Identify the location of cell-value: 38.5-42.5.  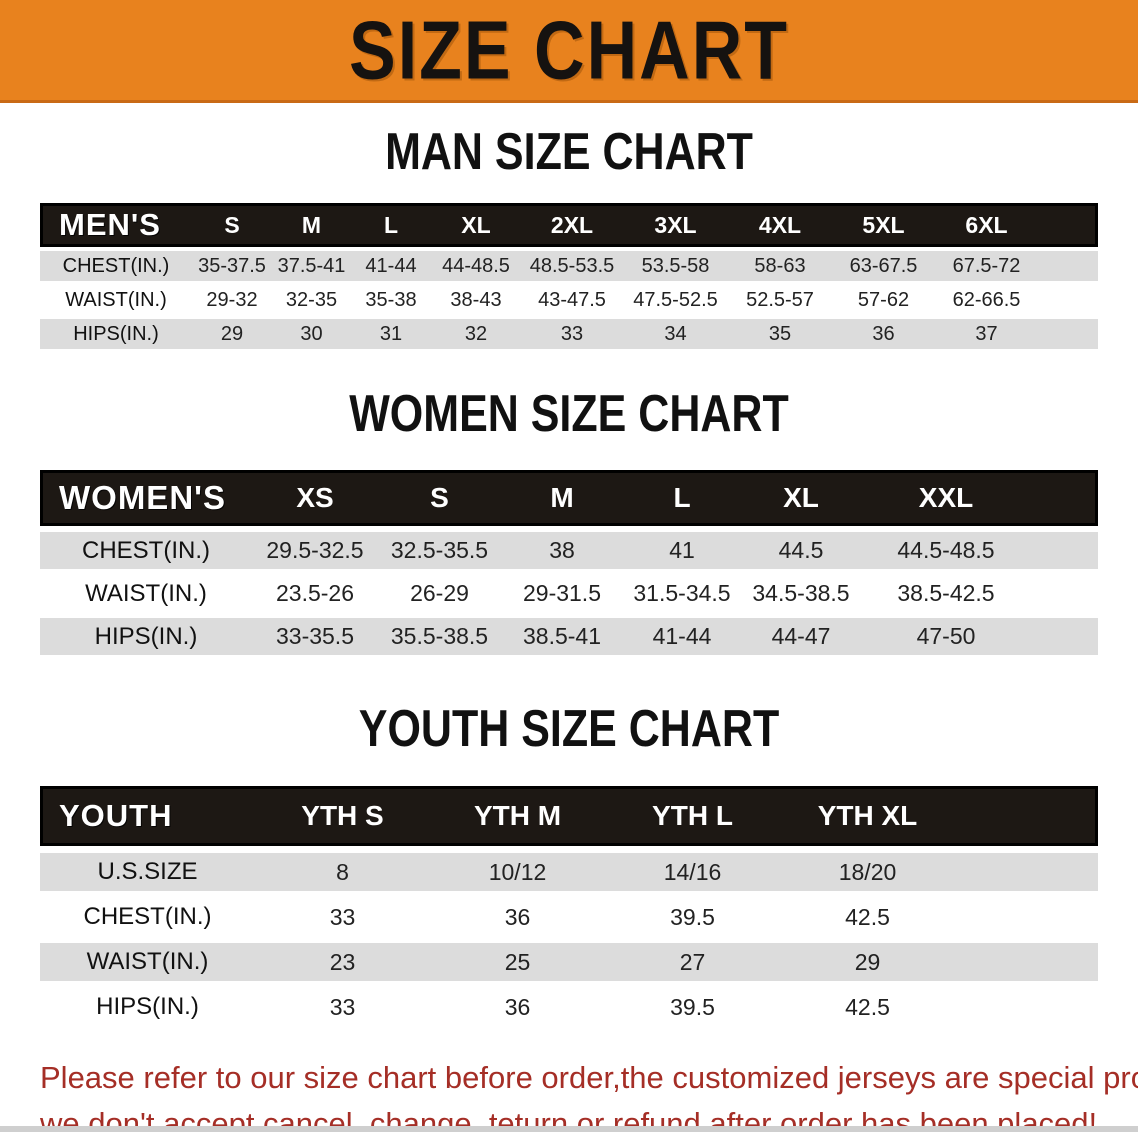
(946, 593).